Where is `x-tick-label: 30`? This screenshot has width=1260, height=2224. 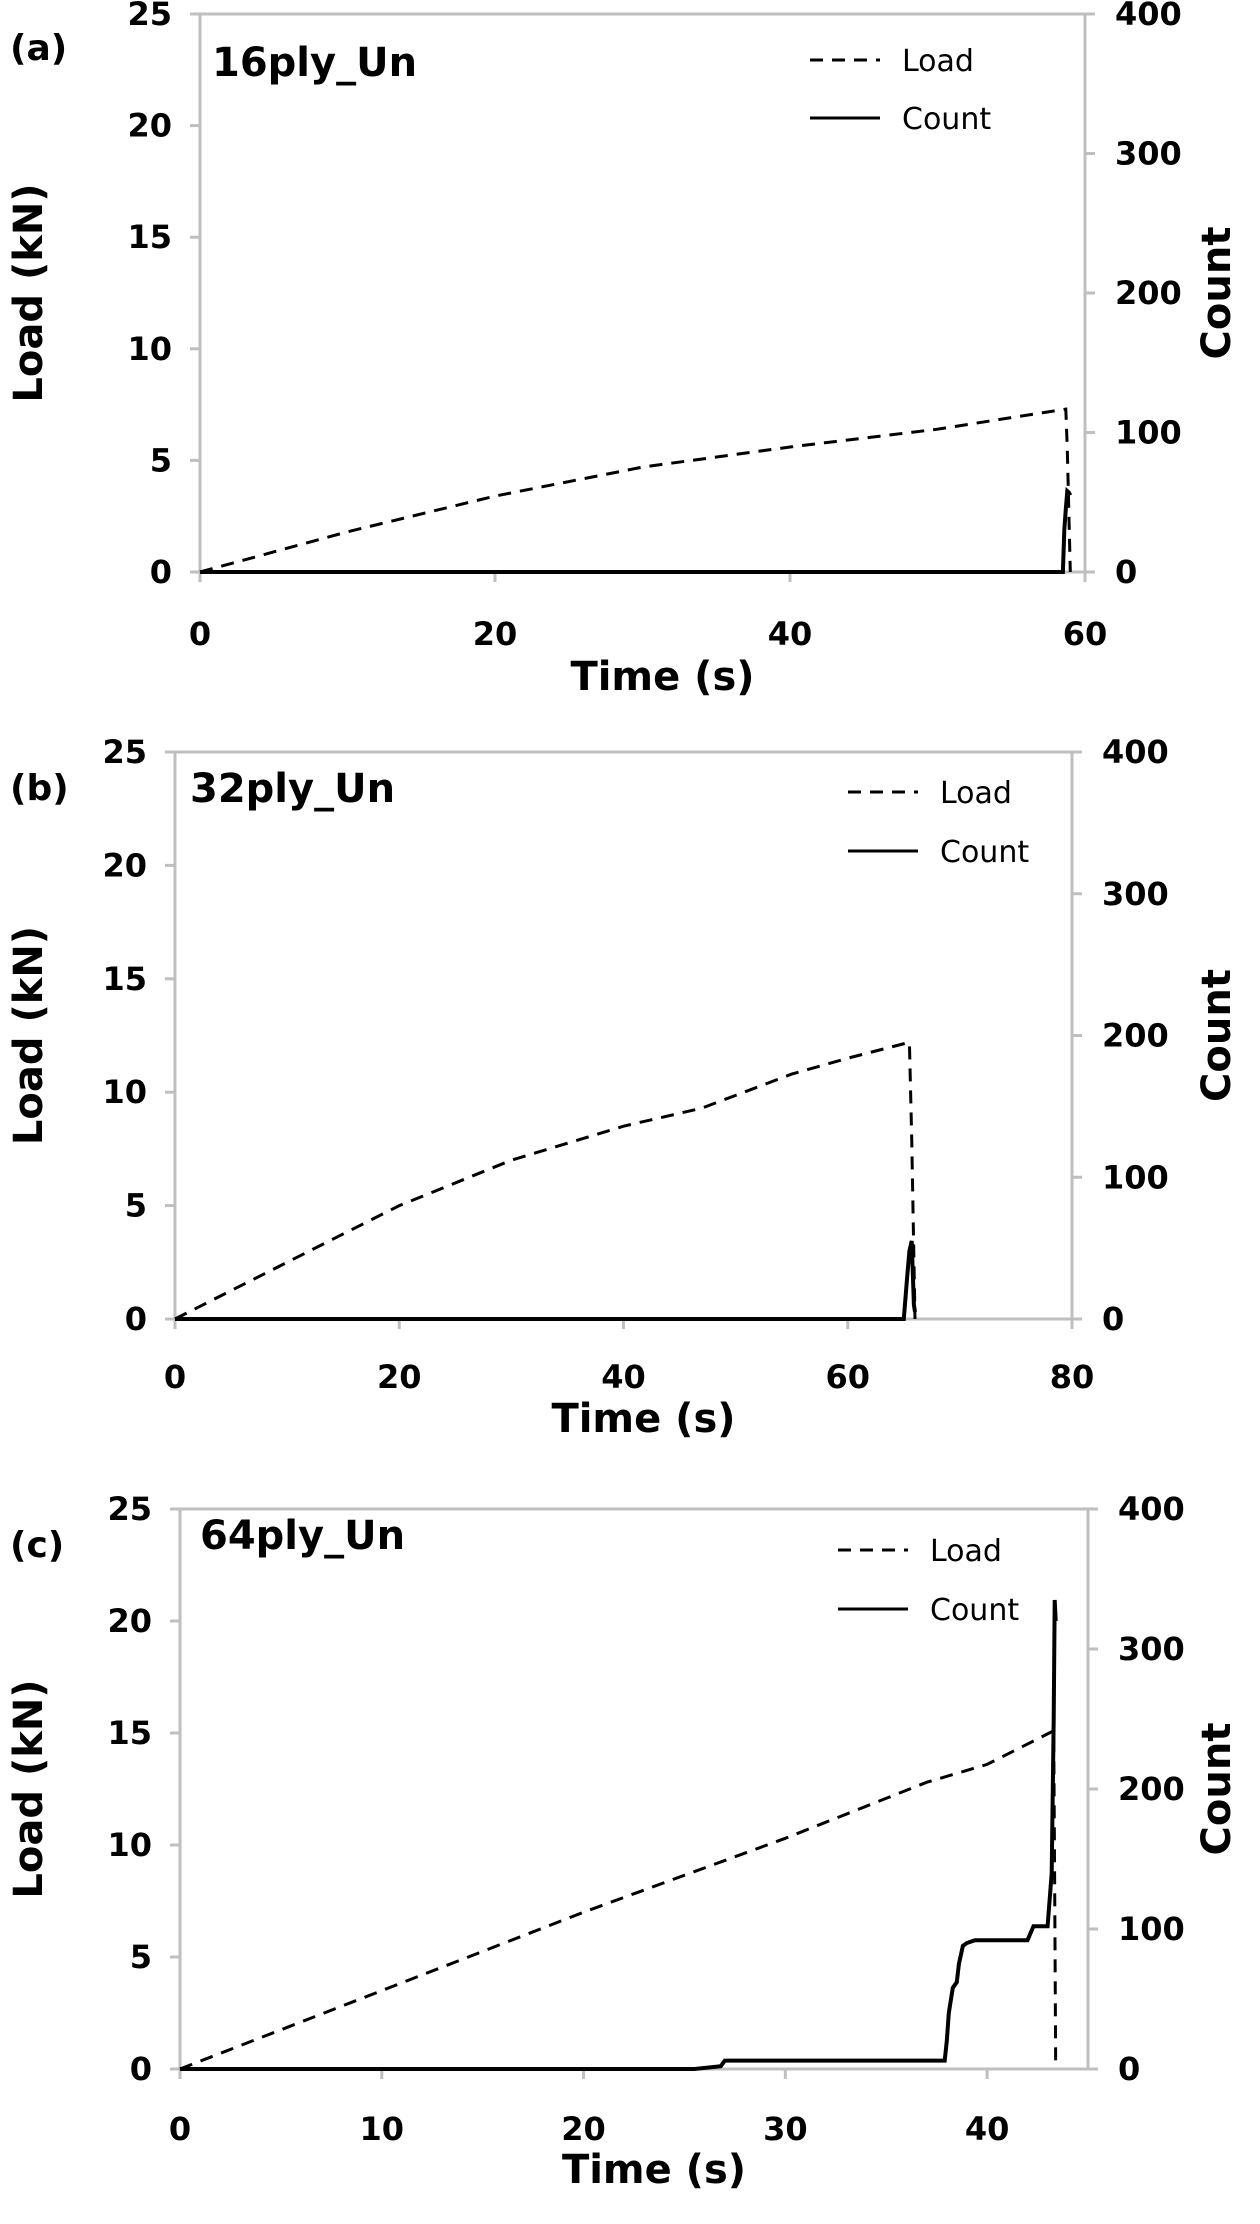
x-tick-label: 30 is located at coordinates (785, 2129).